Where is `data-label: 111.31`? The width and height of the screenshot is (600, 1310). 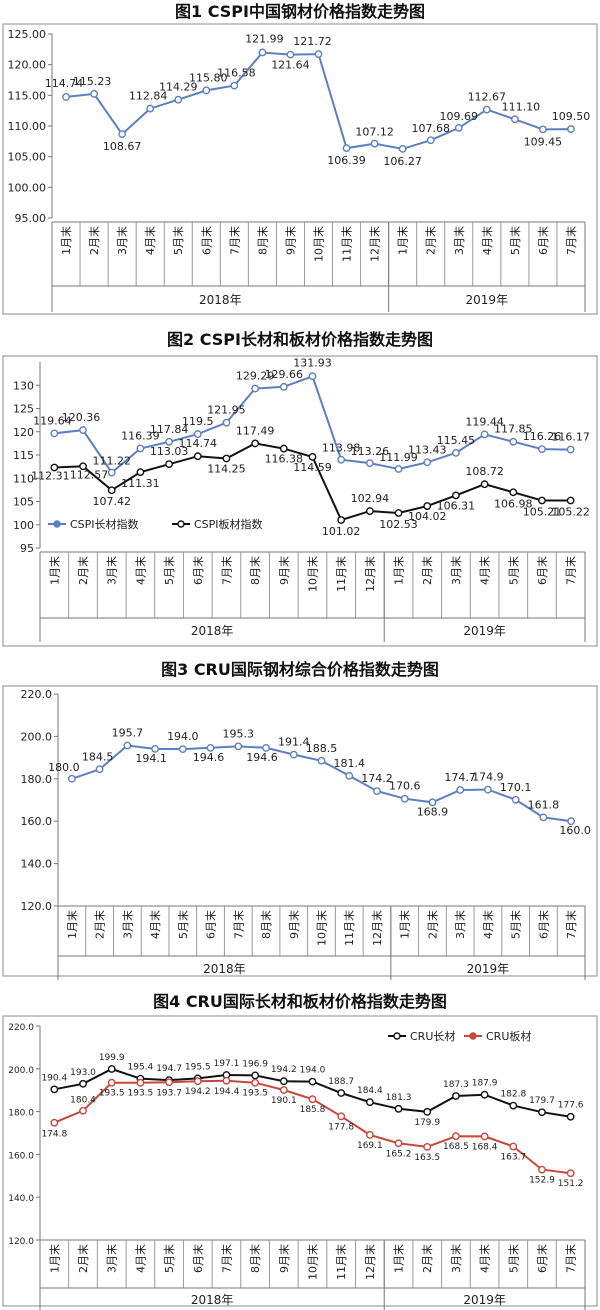 data-label: 111.31 is located at coordinates (140, 483).